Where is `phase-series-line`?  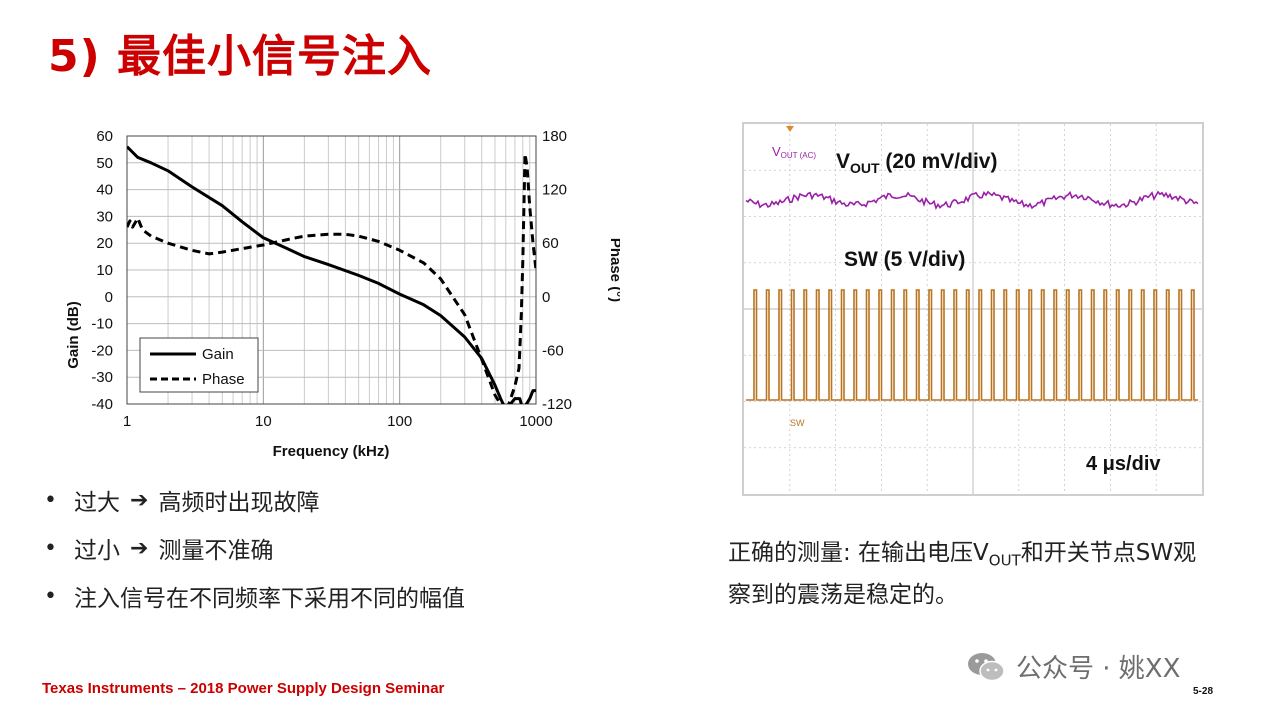 phase-series-line is located at coordinates (331, 278).